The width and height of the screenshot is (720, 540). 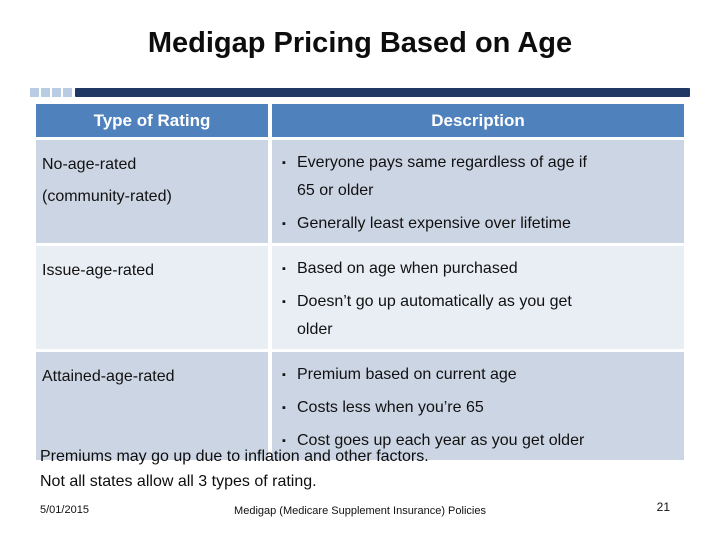 I want to click on row-type-cell: Attained-age-rated, so click(x=152, y=406).